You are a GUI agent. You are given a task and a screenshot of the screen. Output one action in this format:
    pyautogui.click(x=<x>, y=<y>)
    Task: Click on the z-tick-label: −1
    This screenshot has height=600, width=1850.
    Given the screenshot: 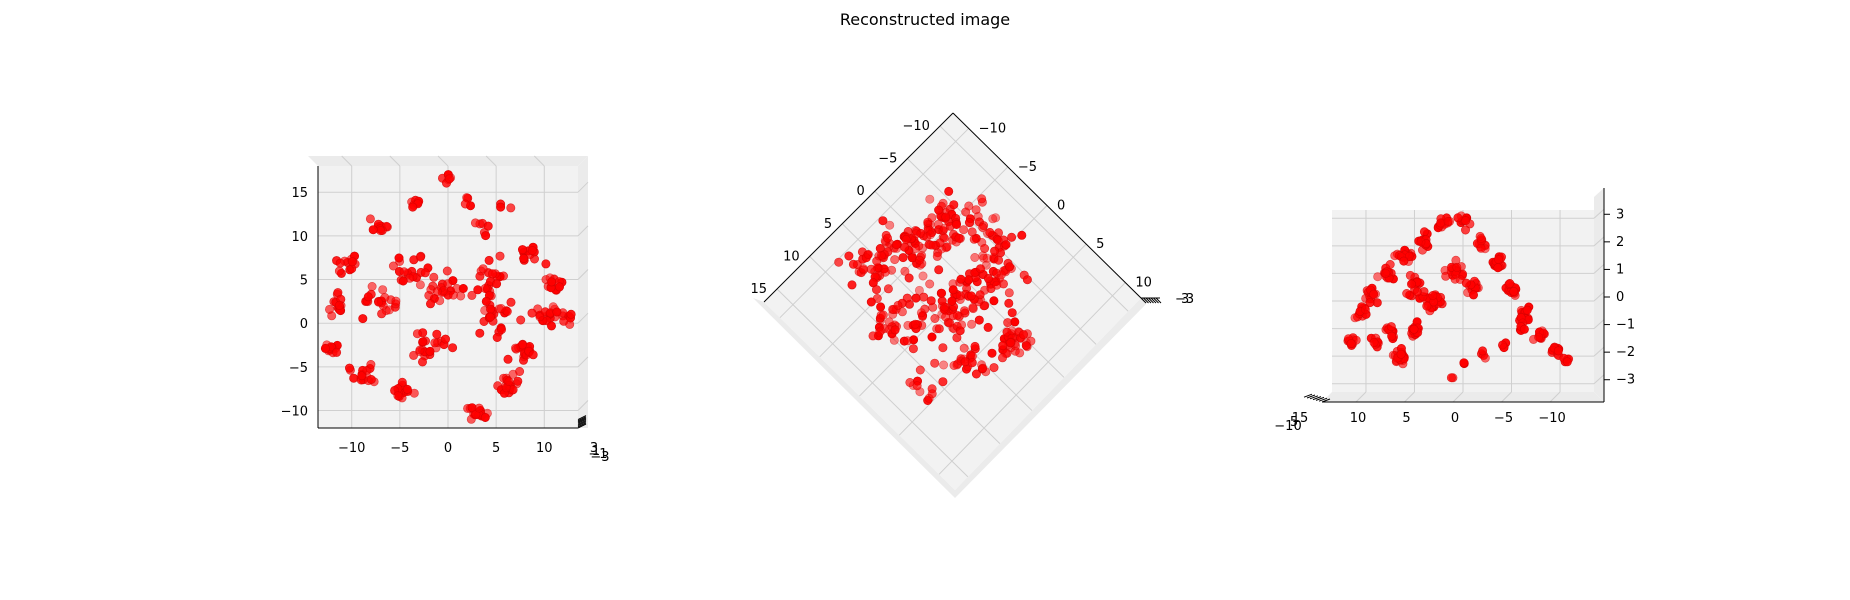 What is the action you would take?
    pyautogui.click(x=597, y=454)
    